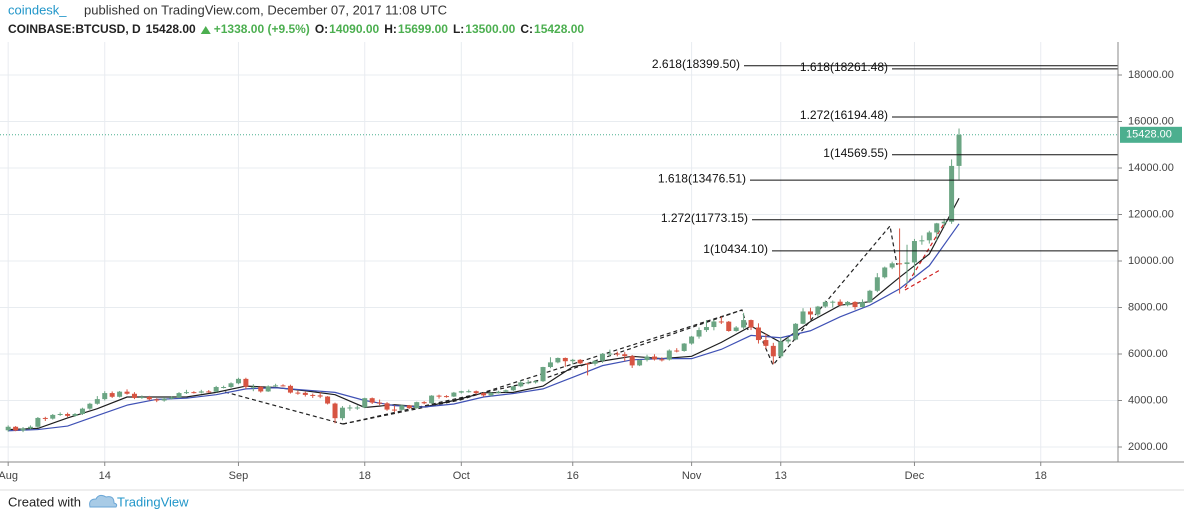  What do you see at coordinates (44, 501) in the screenshot?
I see `footer-text: Created with` at bounding box center [44, 501].